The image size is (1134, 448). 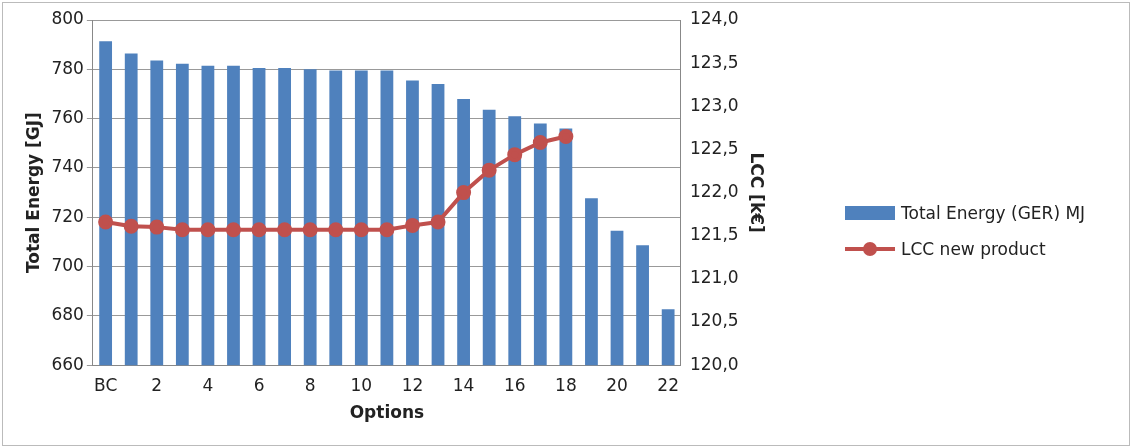 I want to click on x-tick-label: 8, so click(x=310, y=384).